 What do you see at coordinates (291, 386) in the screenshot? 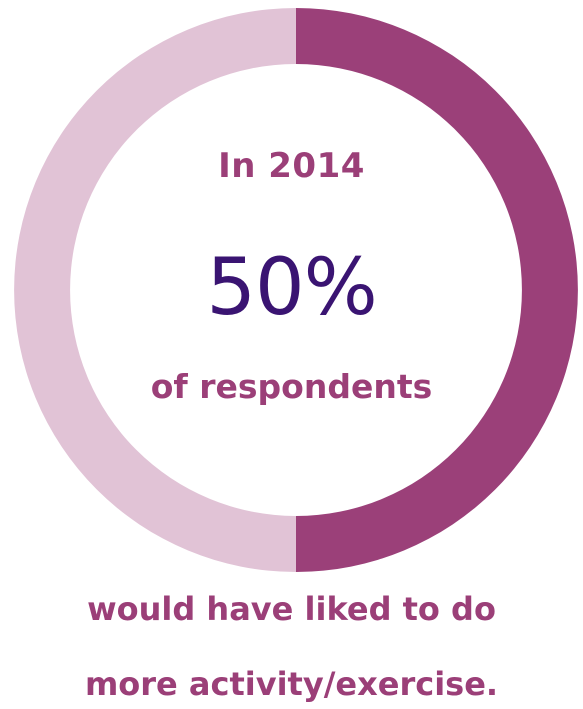
I see `subject-label: of respondents` at bounding box center [291, 386].